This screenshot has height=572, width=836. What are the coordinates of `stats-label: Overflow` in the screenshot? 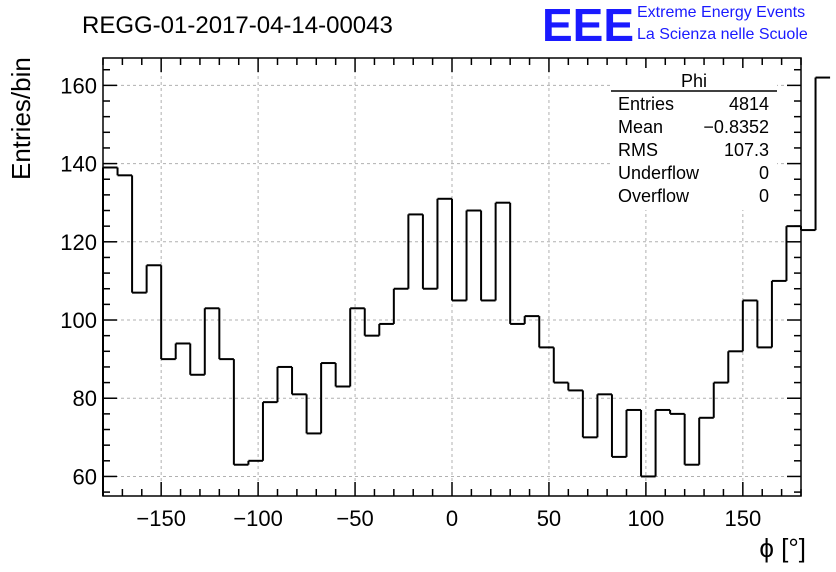 It's located at (654, 196).